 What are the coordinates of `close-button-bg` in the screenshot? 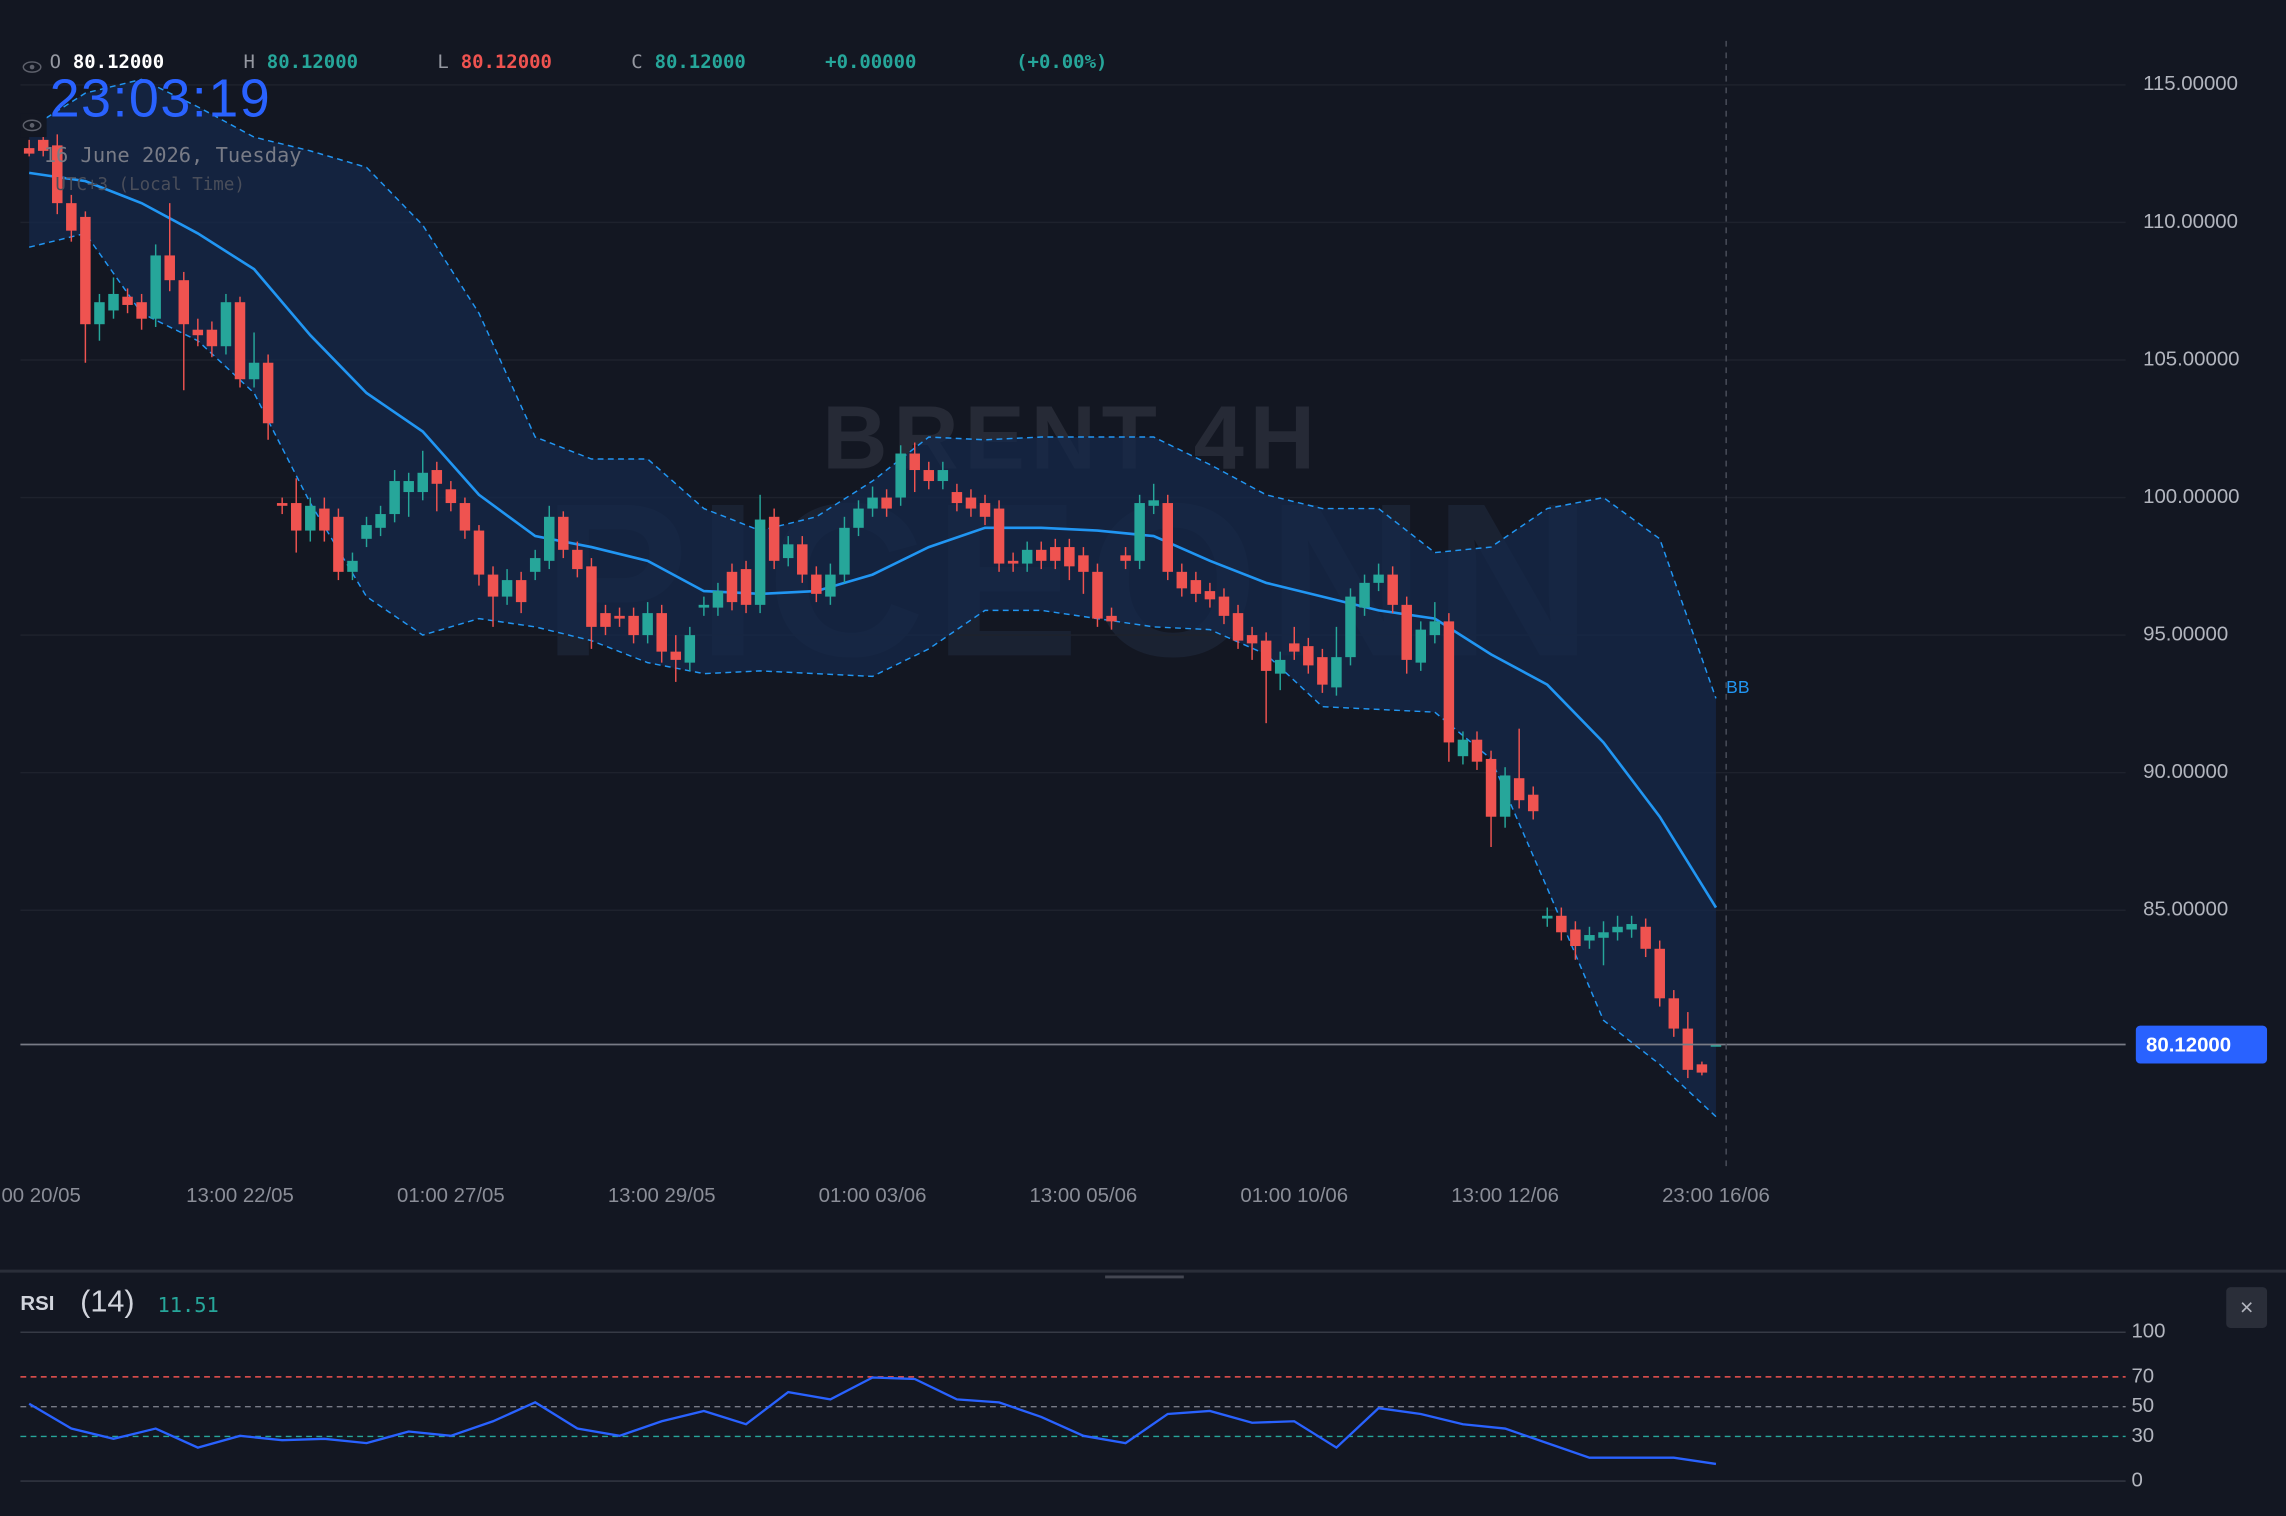 It's located at (2247, 1307).